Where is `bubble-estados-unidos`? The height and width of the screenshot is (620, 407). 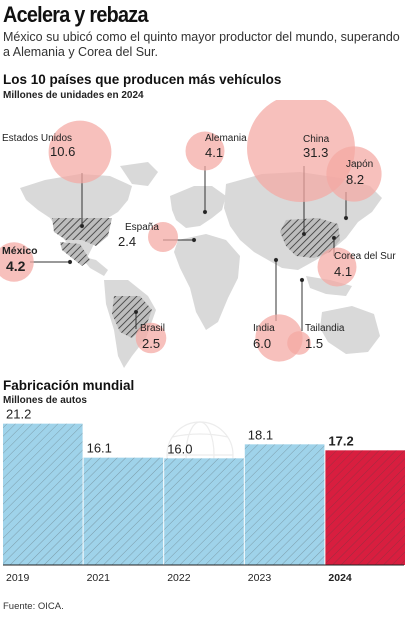 bubble-estados-unidos is located at coordinates (80, 152).